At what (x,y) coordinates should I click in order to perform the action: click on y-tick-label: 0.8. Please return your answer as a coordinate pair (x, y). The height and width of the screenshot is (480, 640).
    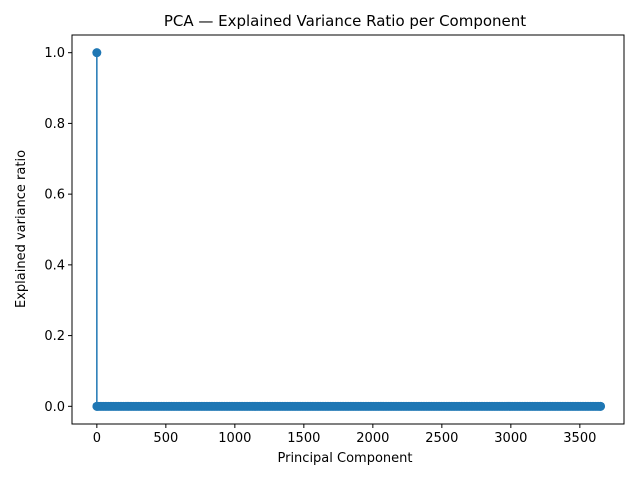
    Looking at the image, I should click on (54, 124).